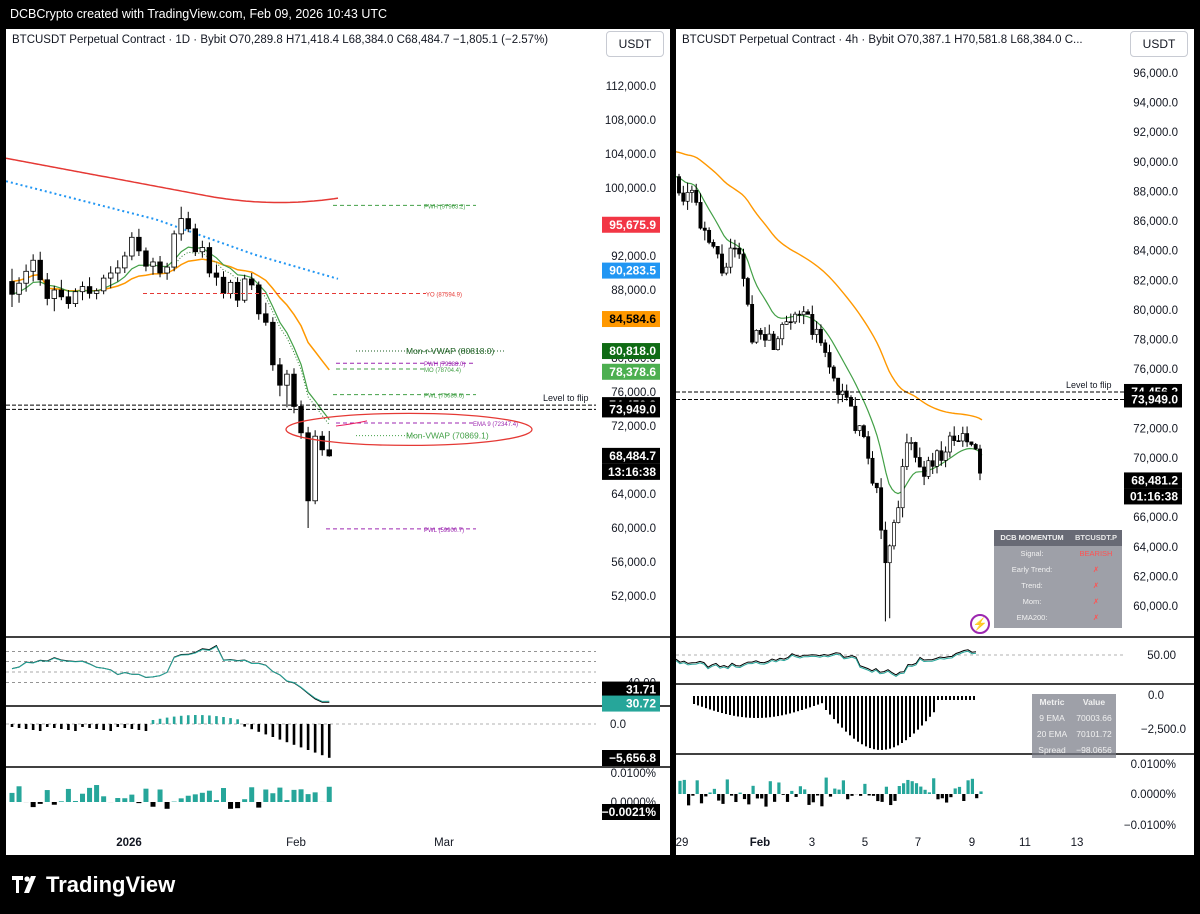 This screenshot has width=1200, height=914. Describe the element at coordinates (1155, 311) in the screenshot. I see `right-price-tick: 80,000.0` at that location.